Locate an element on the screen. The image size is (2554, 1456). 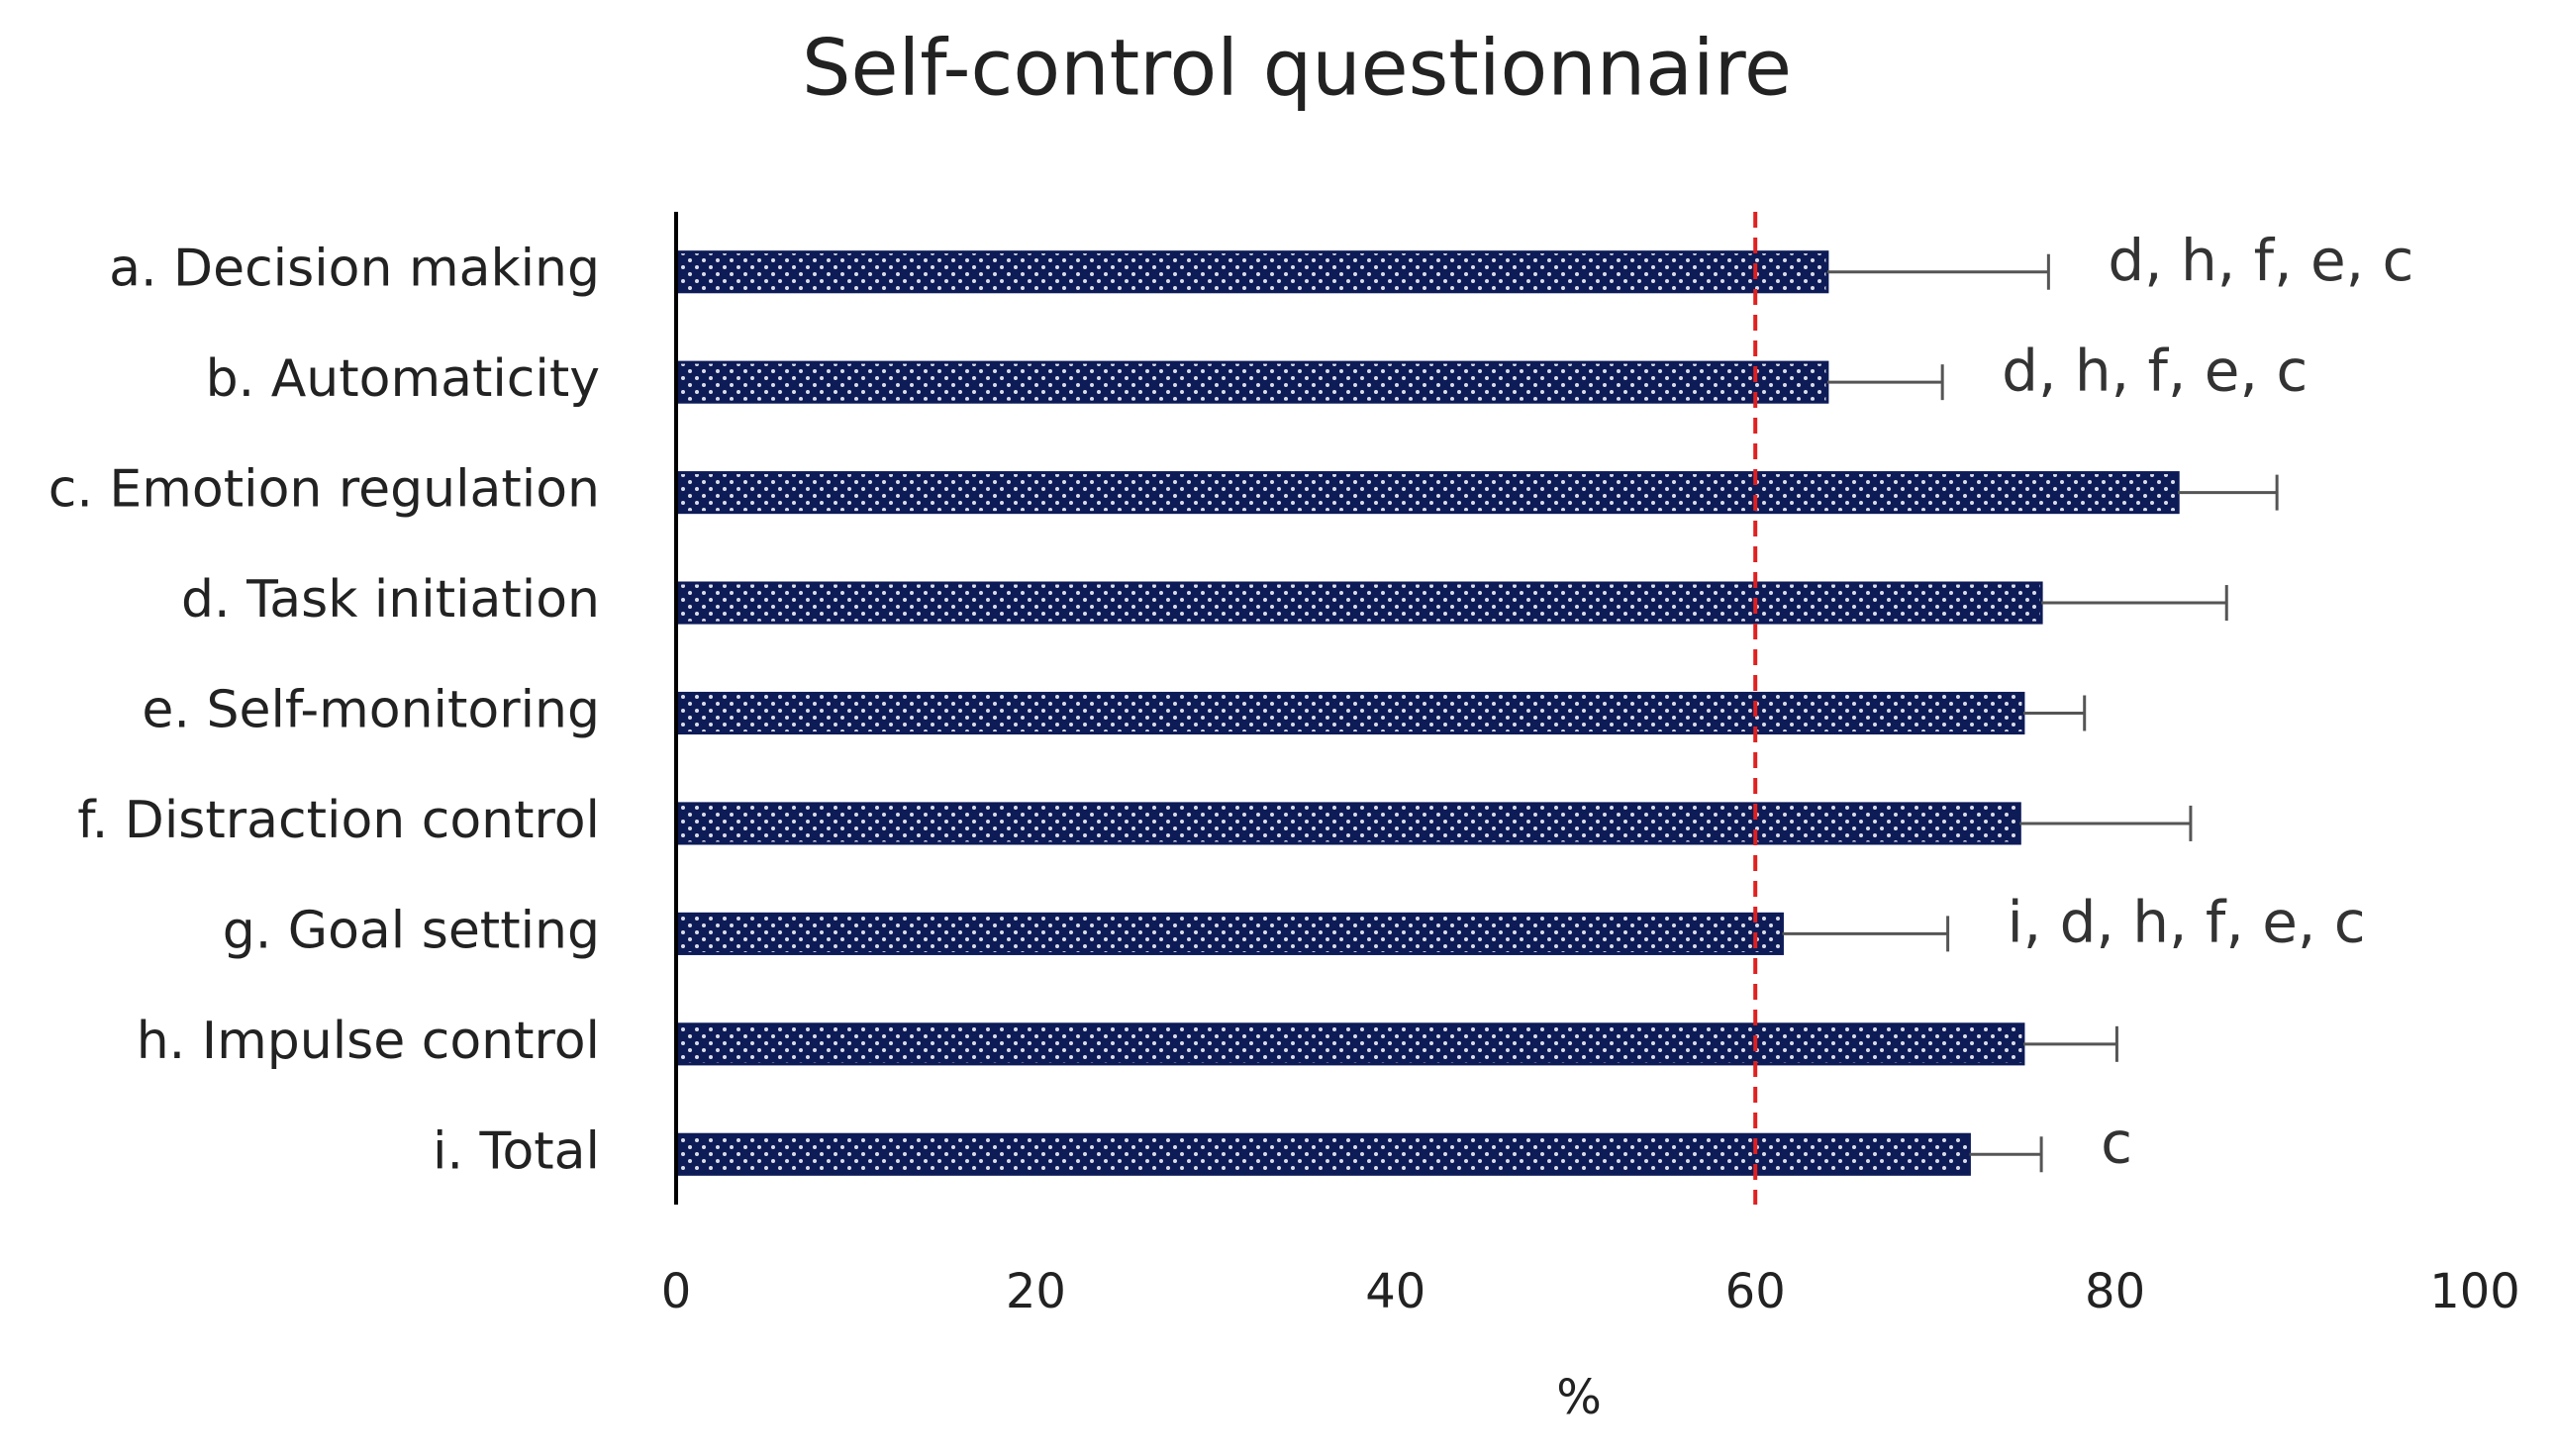
y-tick-label: a. Decision making is located at coordinates (354, 269).